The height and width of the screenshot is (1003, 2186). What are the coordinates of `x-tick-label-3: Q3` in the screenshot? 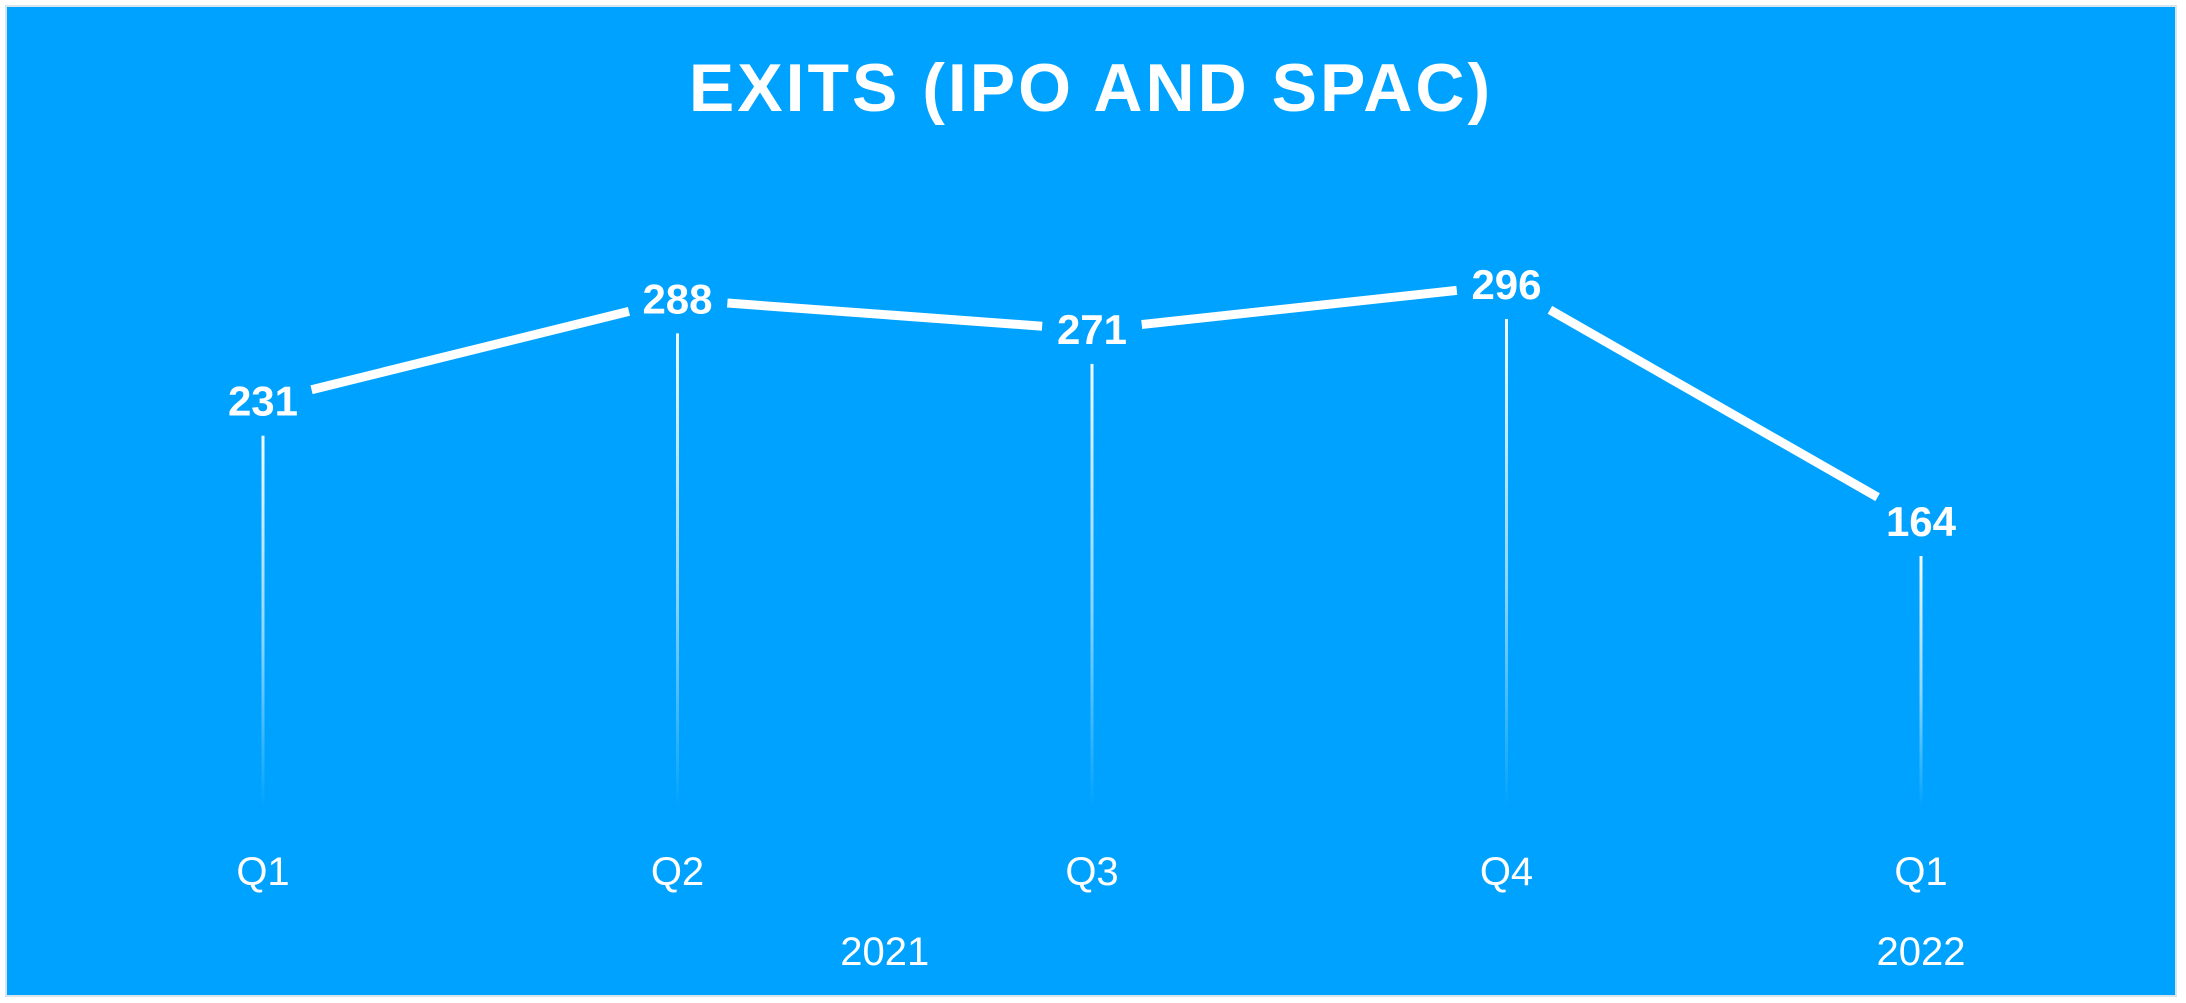 It's located at (1091, 872).